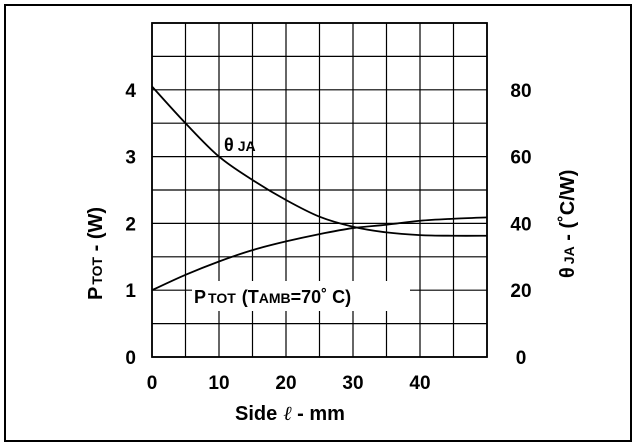  I want to click on y-axis-label-right: θJA - (˚C/W), so click(567, 224).